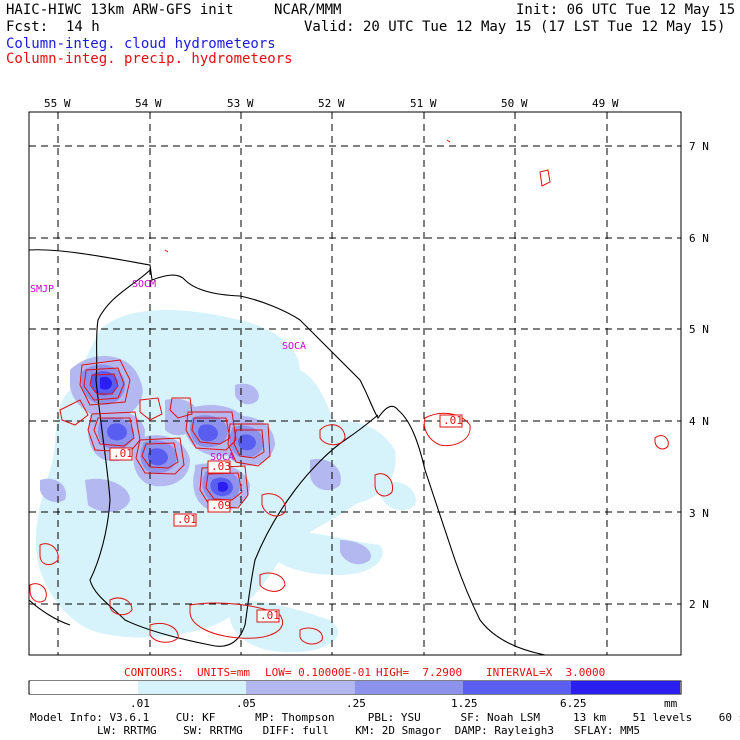  Describe the element at coordinates (246, 703) in the screenshot. I see `colorbar-level: .05` at that location.